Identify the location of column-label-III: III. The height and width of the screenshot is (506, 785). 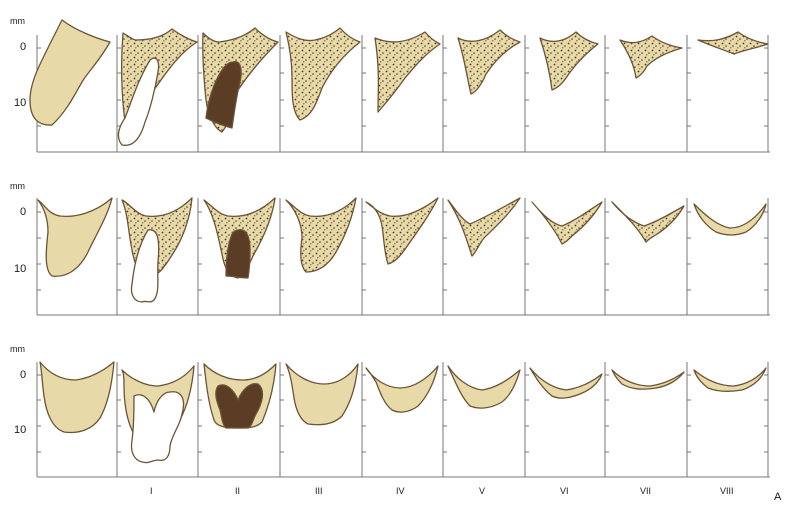
(319, 491).